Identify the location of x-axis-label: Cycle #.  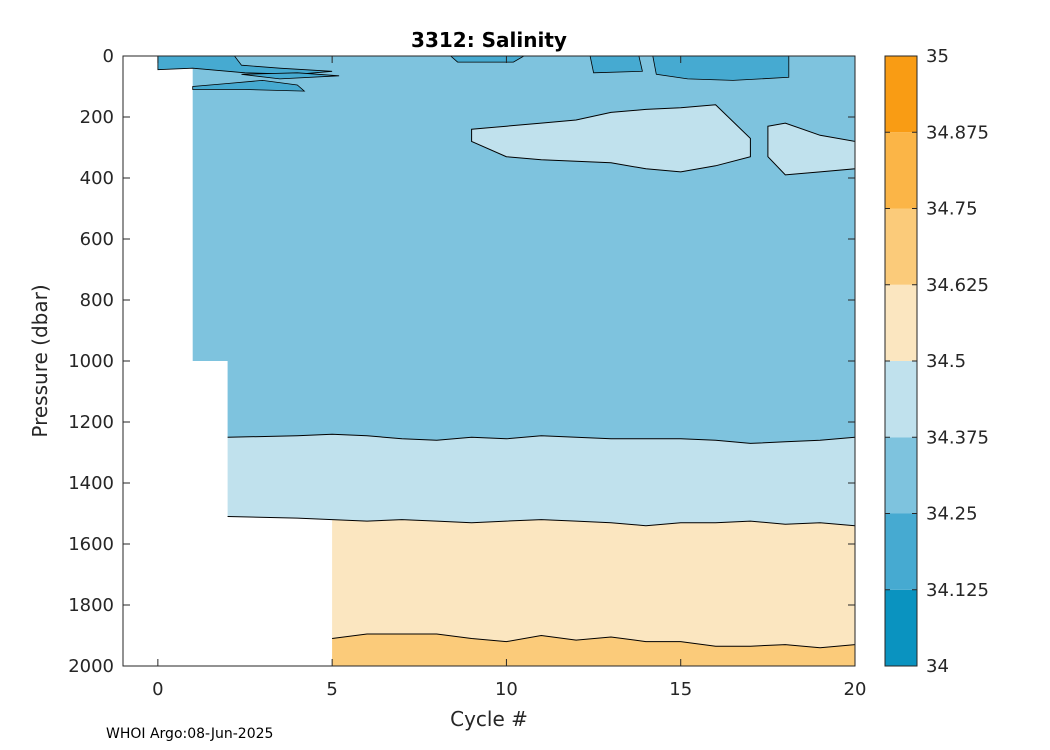
(489, 719).